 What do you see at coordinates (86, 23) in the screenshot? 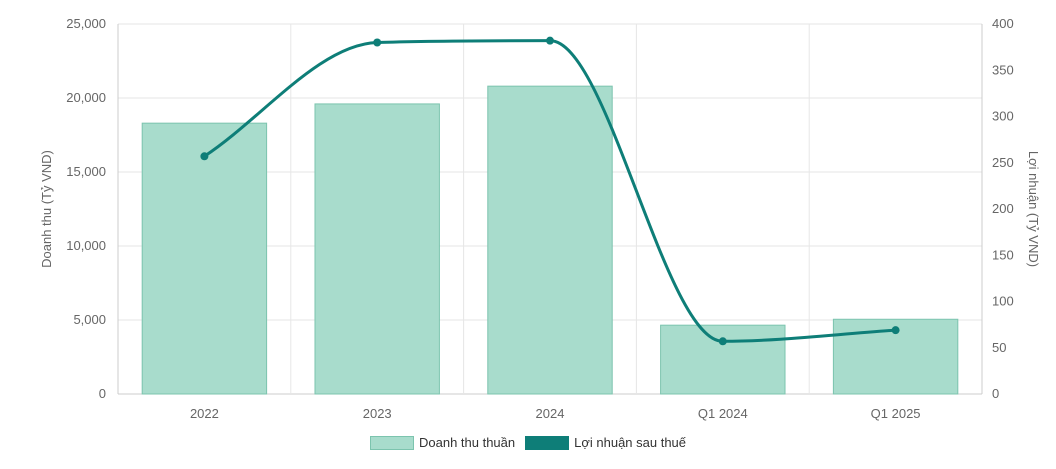
I see `y-left-tick-label: 25,000` at bounding box center [86, 23].